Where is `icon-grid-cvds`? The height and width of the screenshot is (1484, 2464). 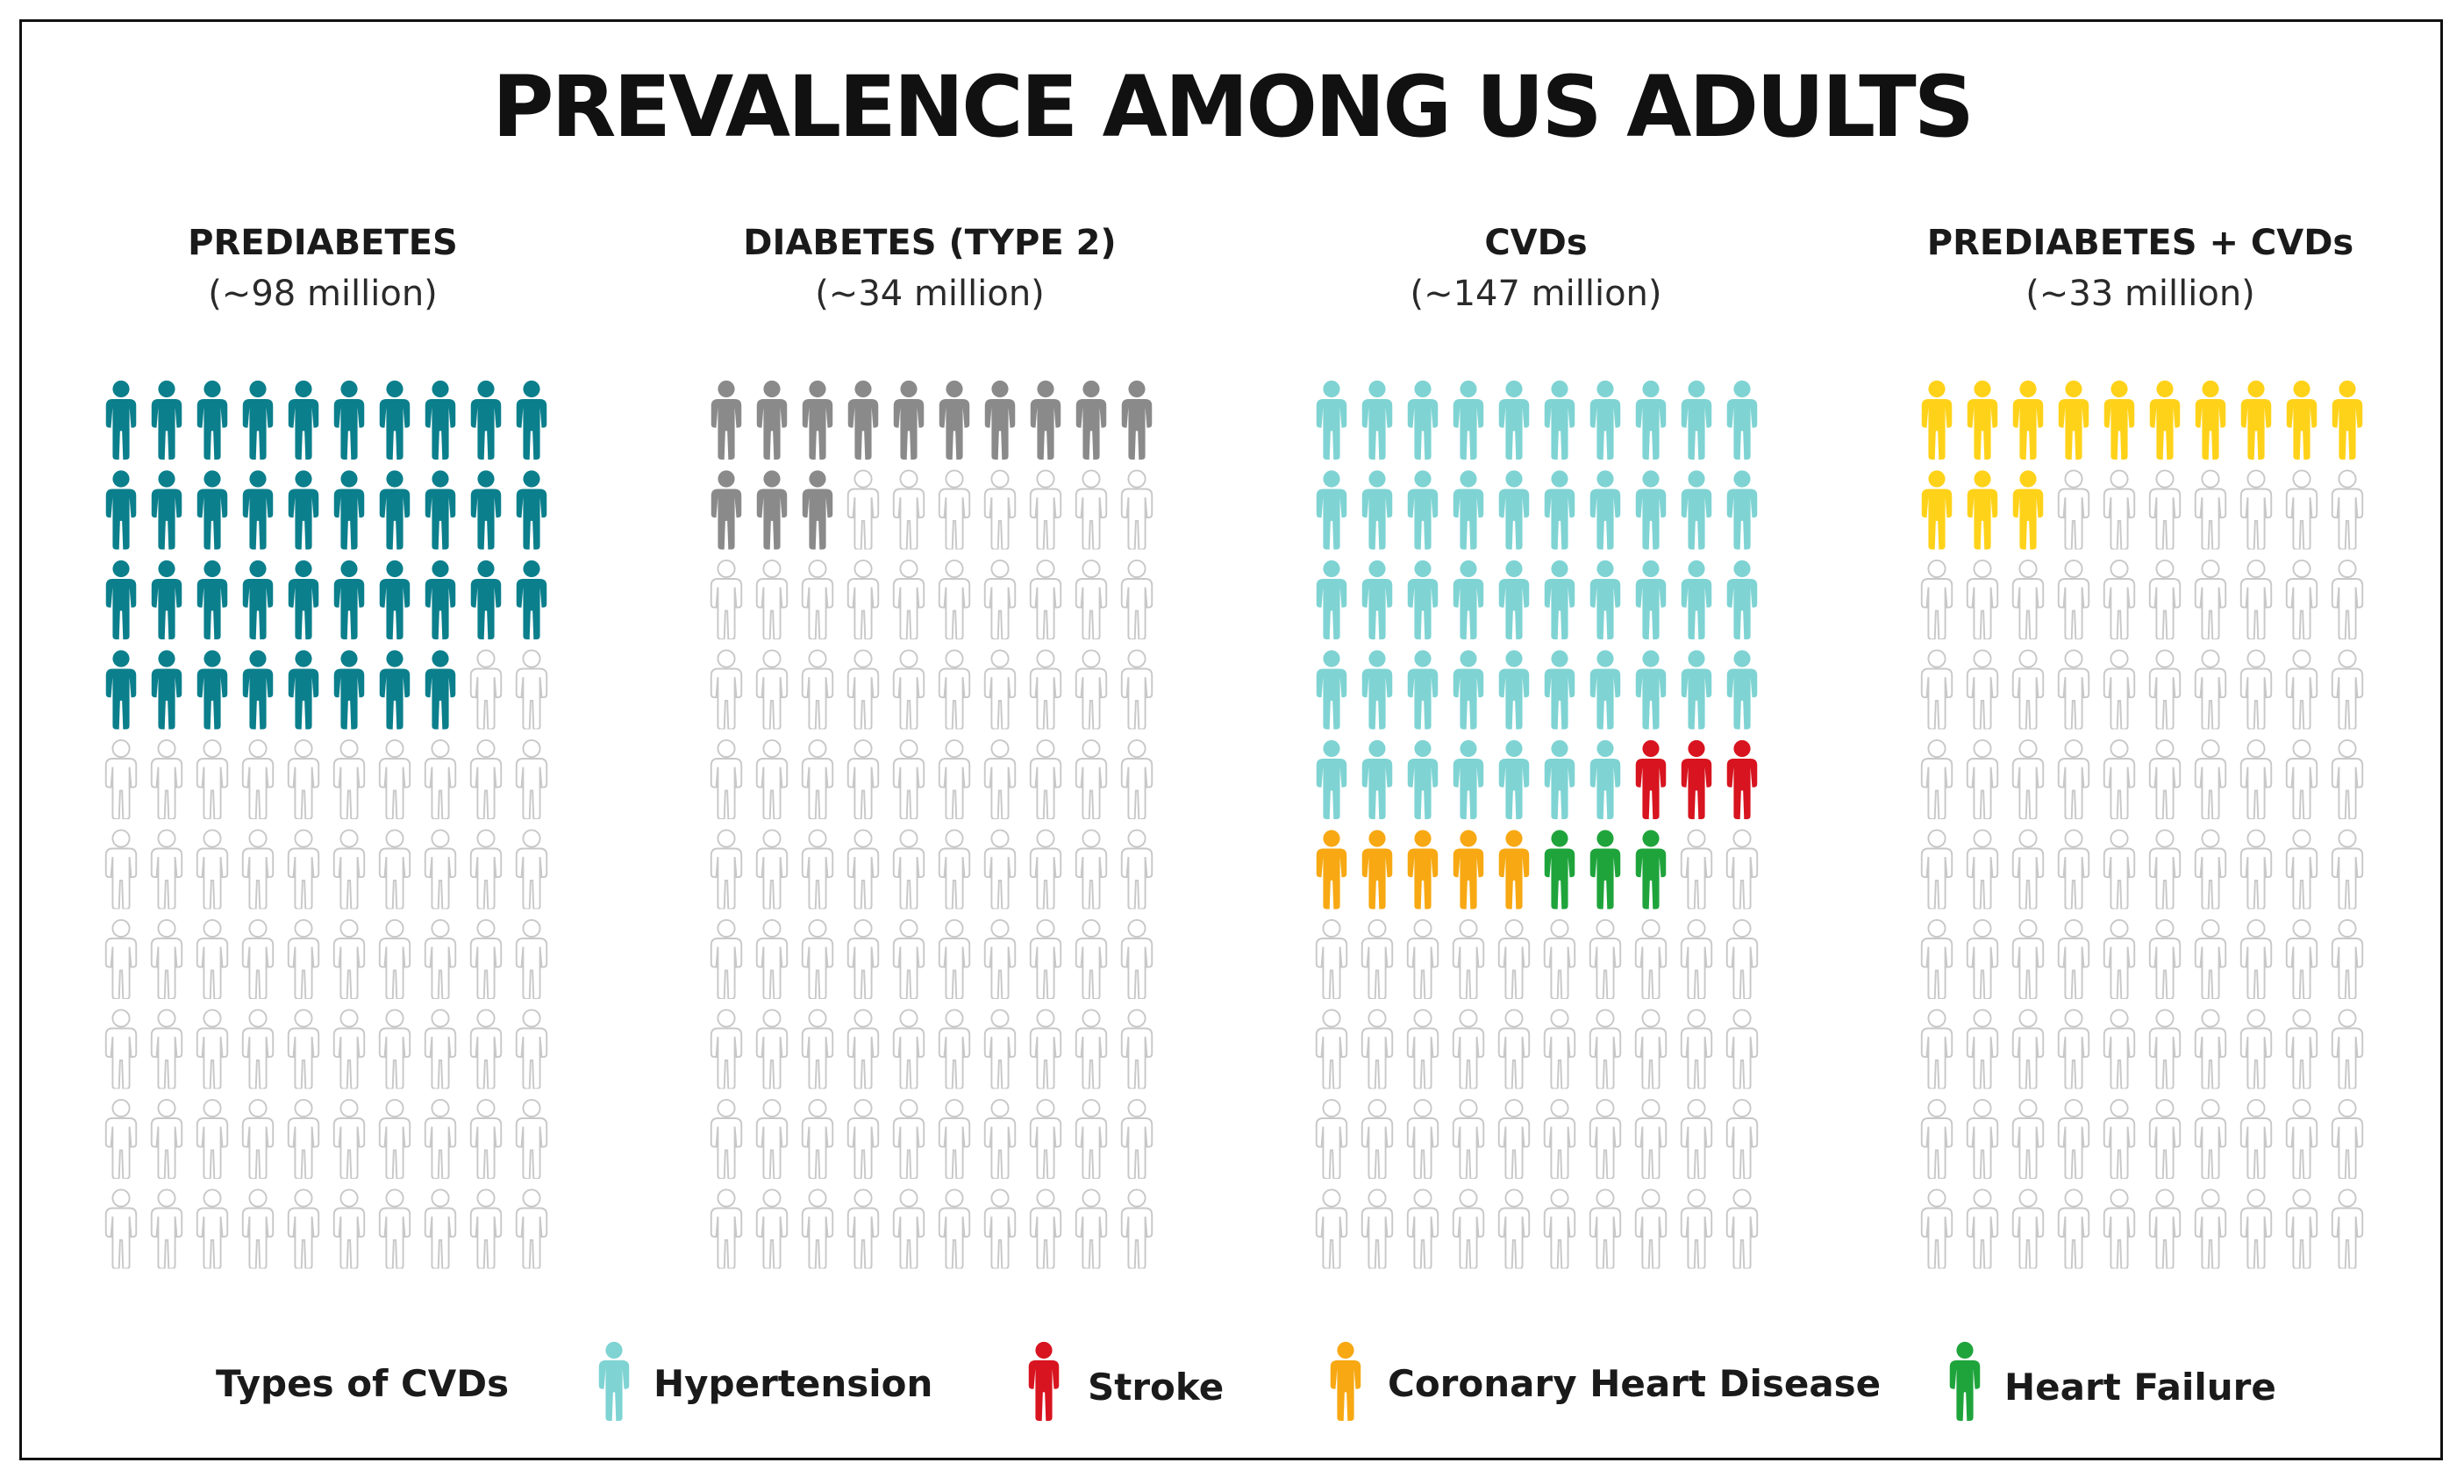 icon-grid-cvds is located at coordinates (1537, 824).